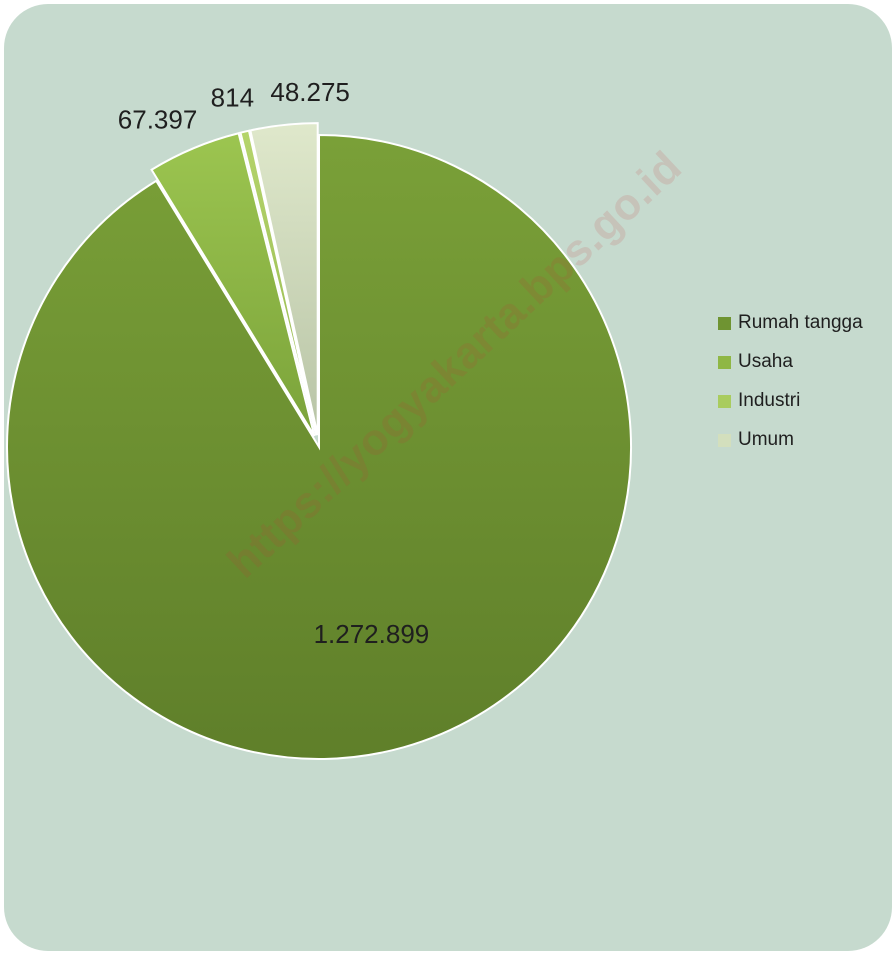  I want to click on data-label-usaha: 67.397, so click(158, 120).